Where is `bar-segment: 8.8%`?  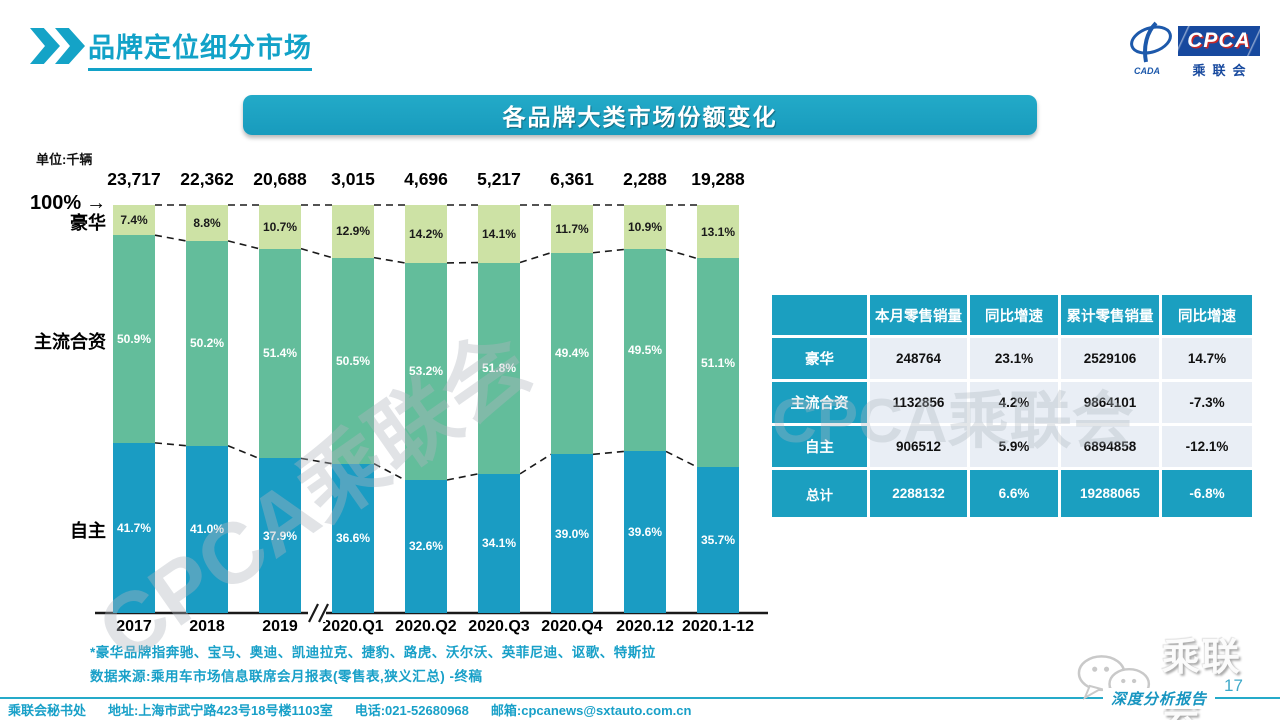
bar-segment: 8.8% is located at coordinates (207, 223).